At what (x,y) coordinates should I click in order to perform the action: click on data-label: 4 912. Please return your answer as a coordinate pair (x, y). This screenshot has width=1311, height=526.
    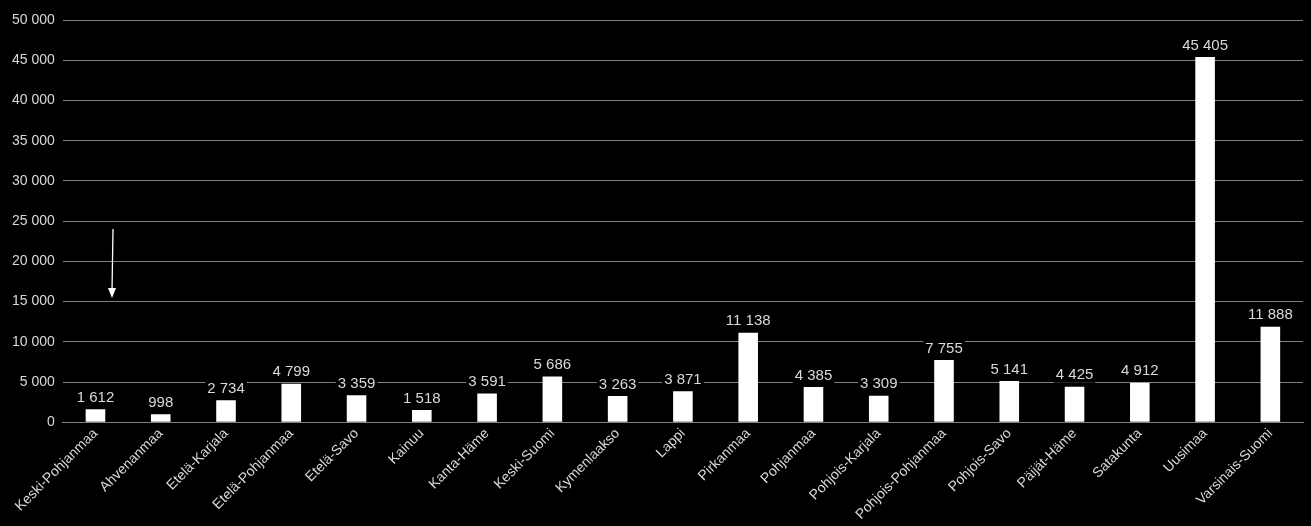
    Looking at the image, I should click on (1140, 370).